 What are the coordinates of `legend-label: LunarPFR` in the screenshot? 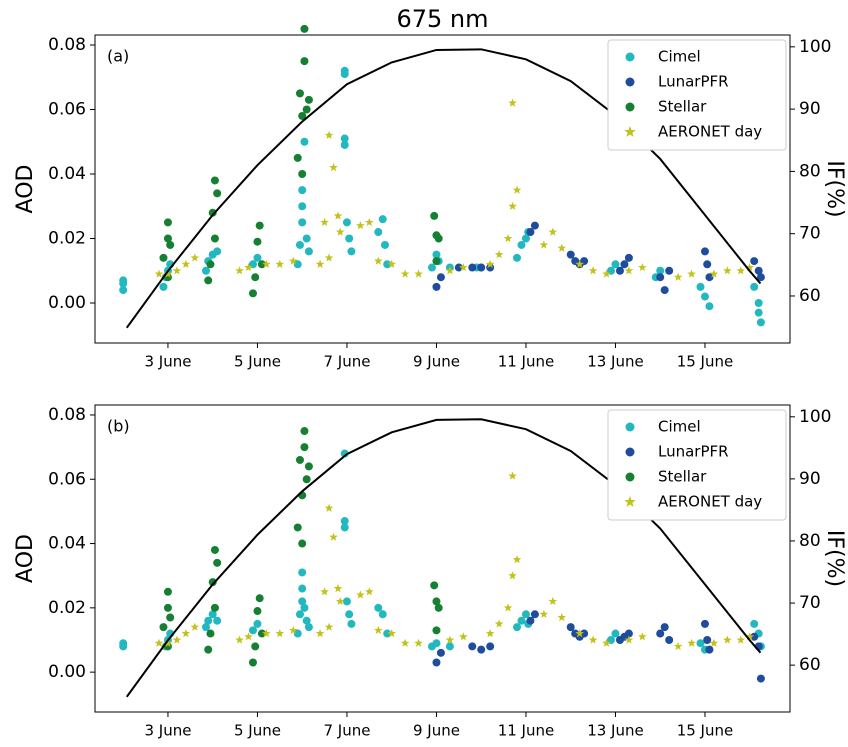 It's located at (693, 82).